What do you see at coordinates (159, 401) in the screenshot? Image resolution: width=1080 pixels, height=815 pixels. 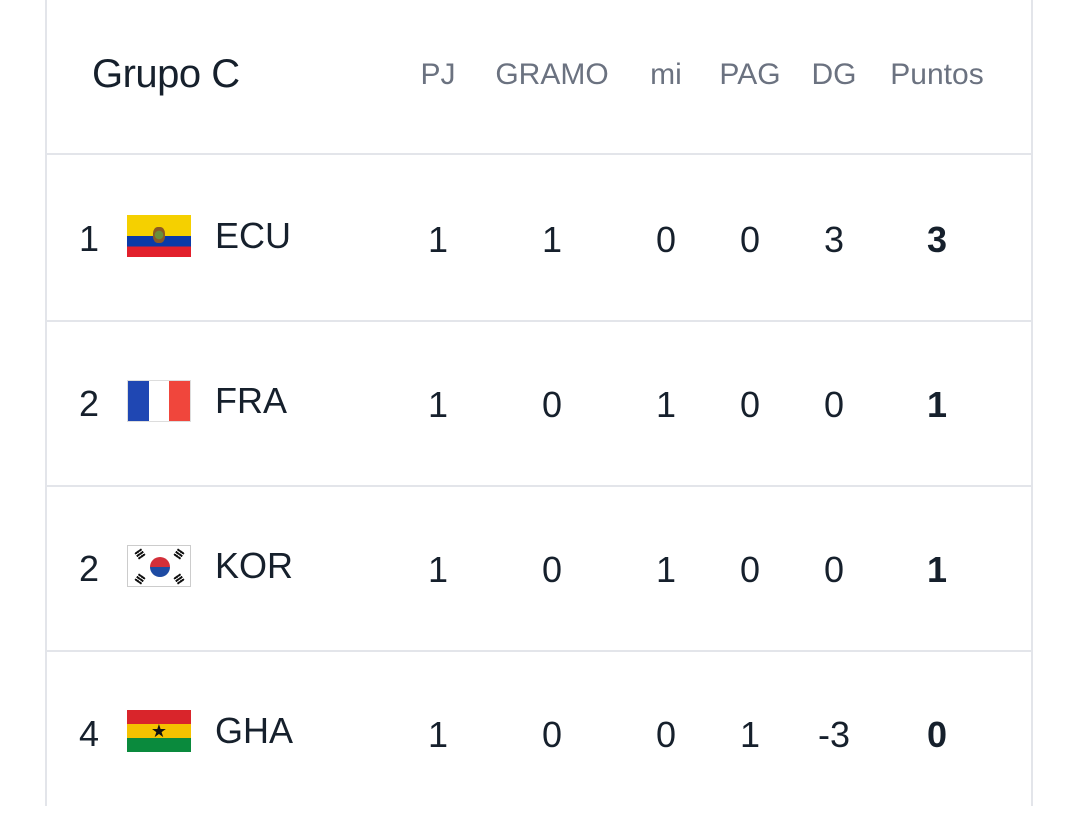 I see `france-flag-icon` at bounding box center [159, 401].